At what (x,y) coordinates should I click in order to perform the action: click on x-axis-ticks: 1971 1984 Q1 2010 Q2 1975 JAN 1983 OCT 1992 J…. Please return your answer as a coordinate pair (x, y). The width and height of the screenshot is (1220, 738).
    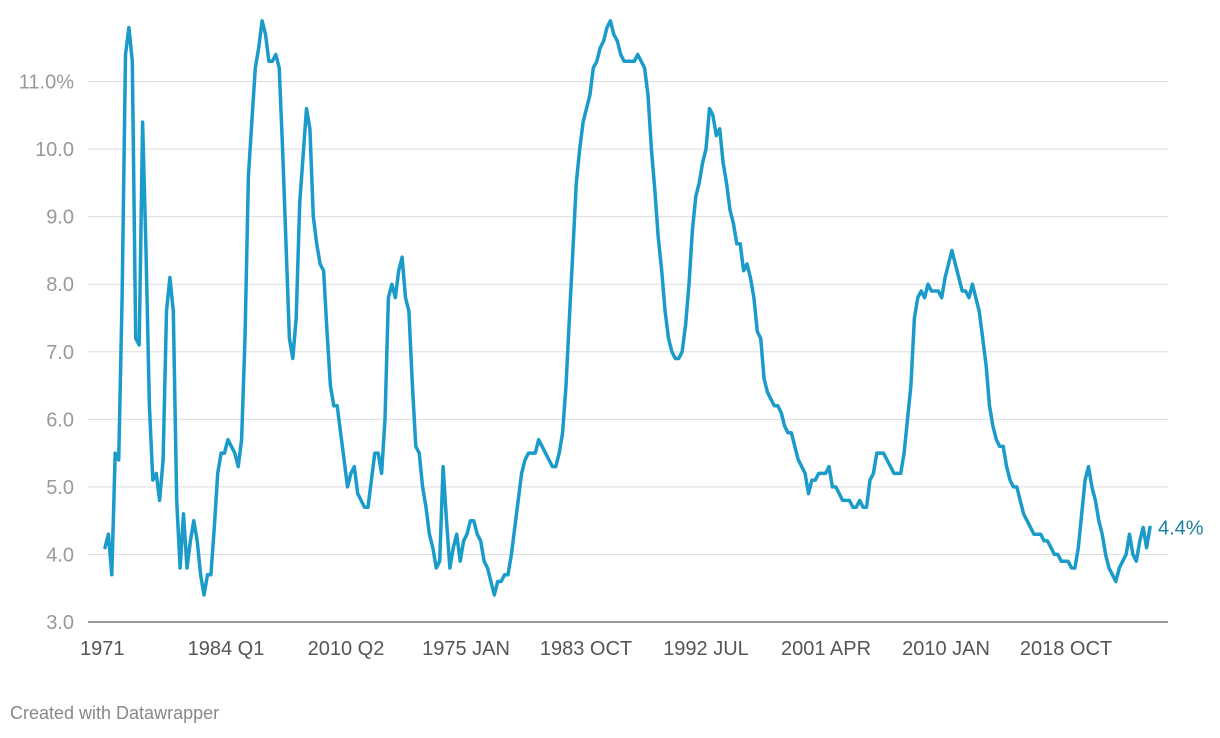
    Looking at the image, I should click on (596, 649).